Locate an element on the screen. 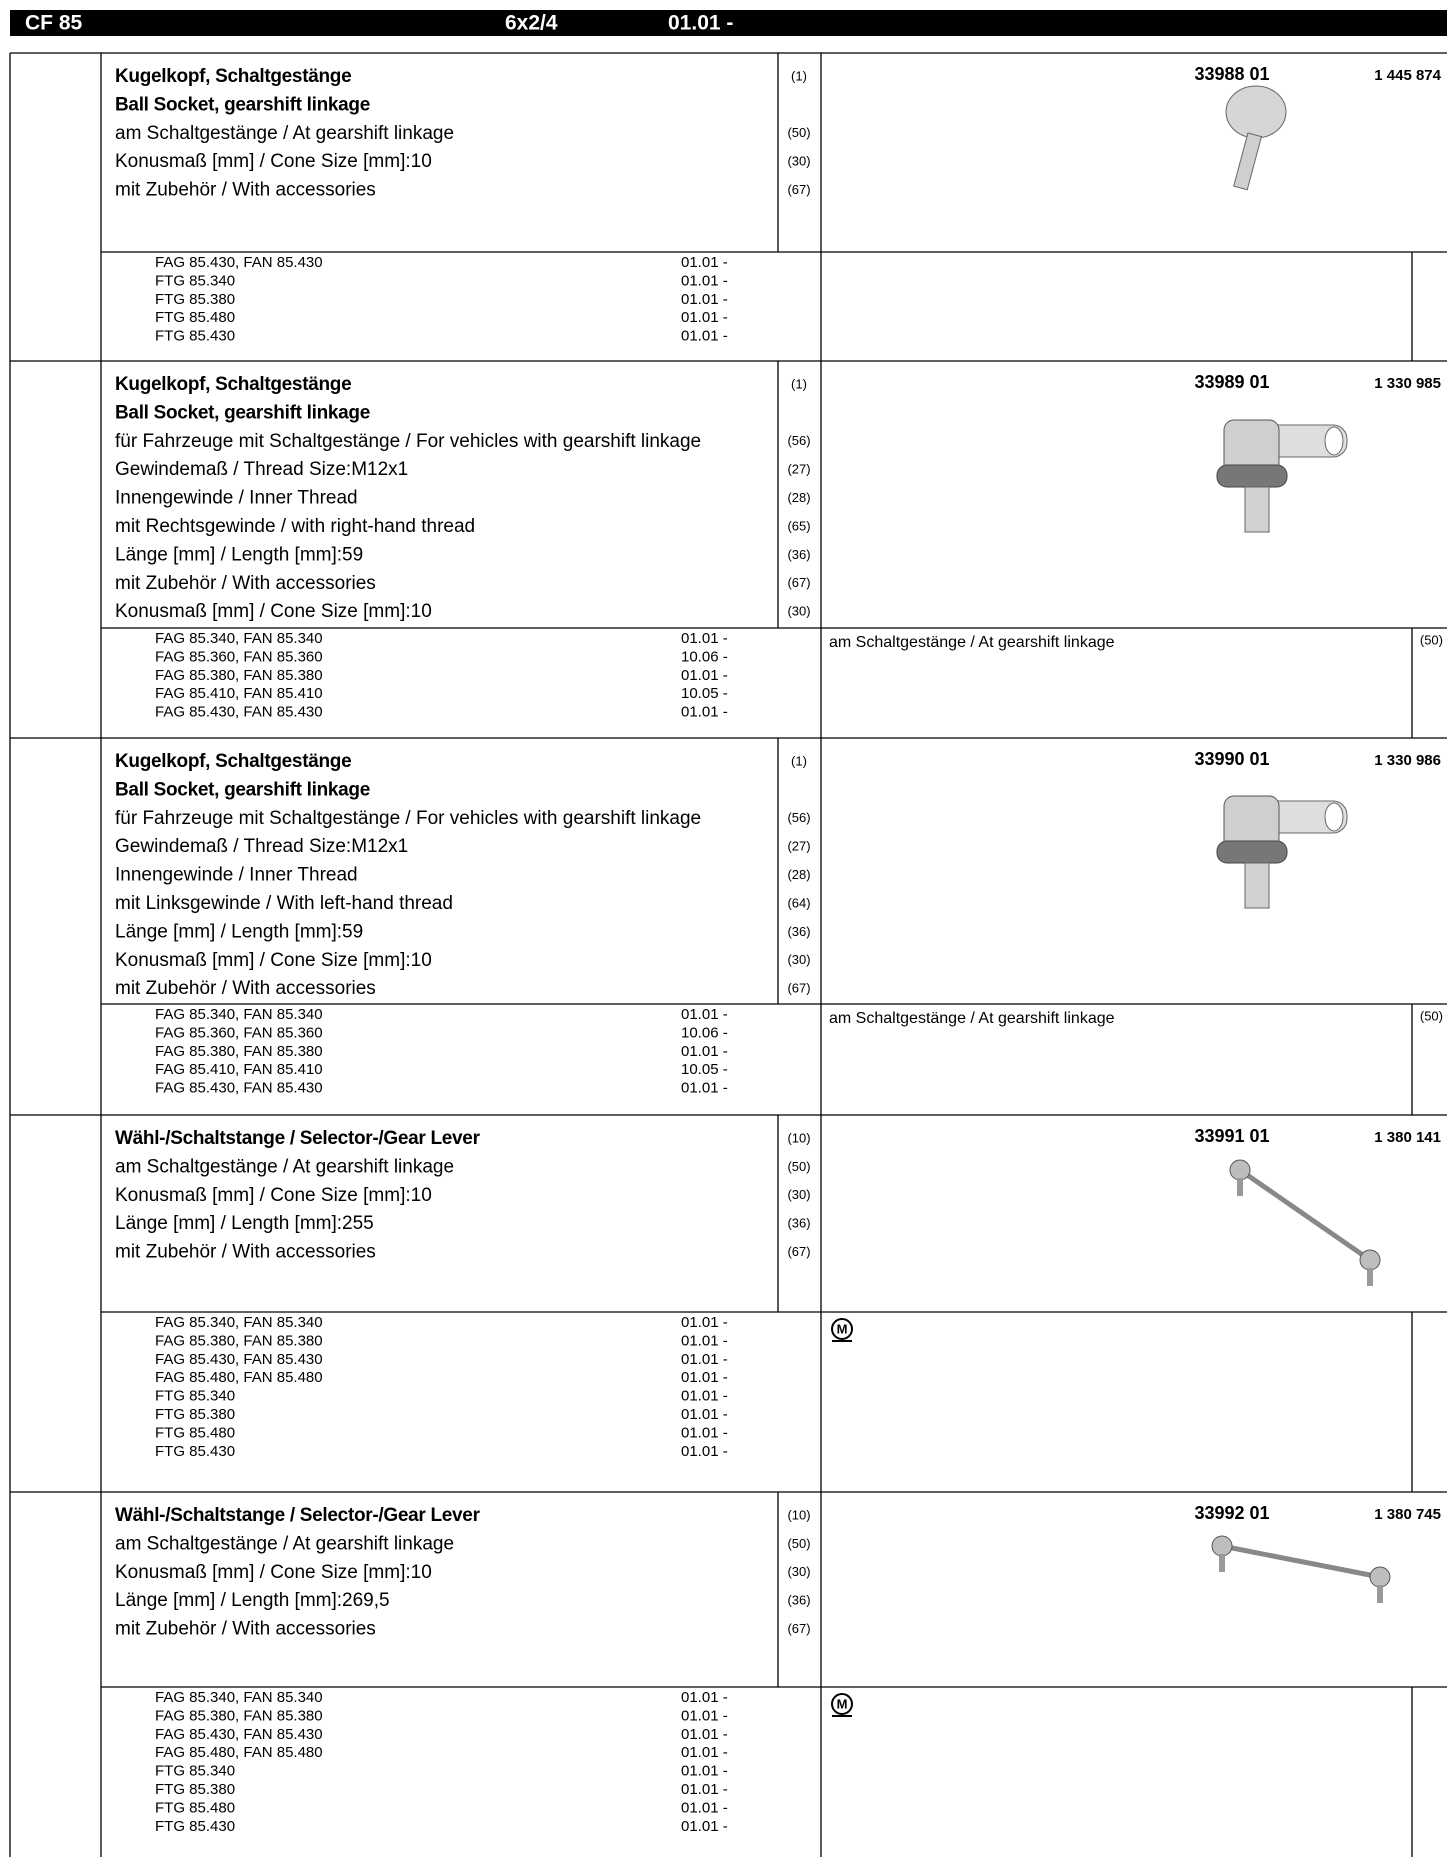 This screenshot has height=1862, width=1447. attribute-code: (67) is located at coordinates (798, 582).